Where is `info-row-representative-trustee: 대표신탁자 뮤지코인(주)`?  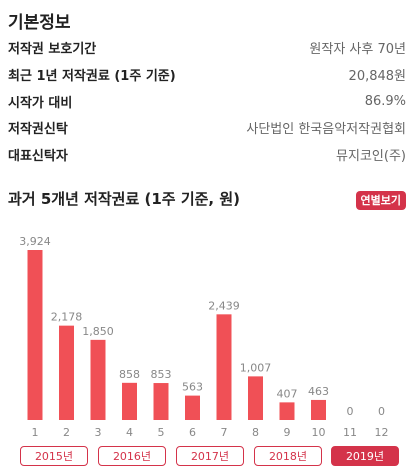 info-row-representative-trustee: 대표신탁자 뮤지코인(주) is located at coordinates (207, 154).